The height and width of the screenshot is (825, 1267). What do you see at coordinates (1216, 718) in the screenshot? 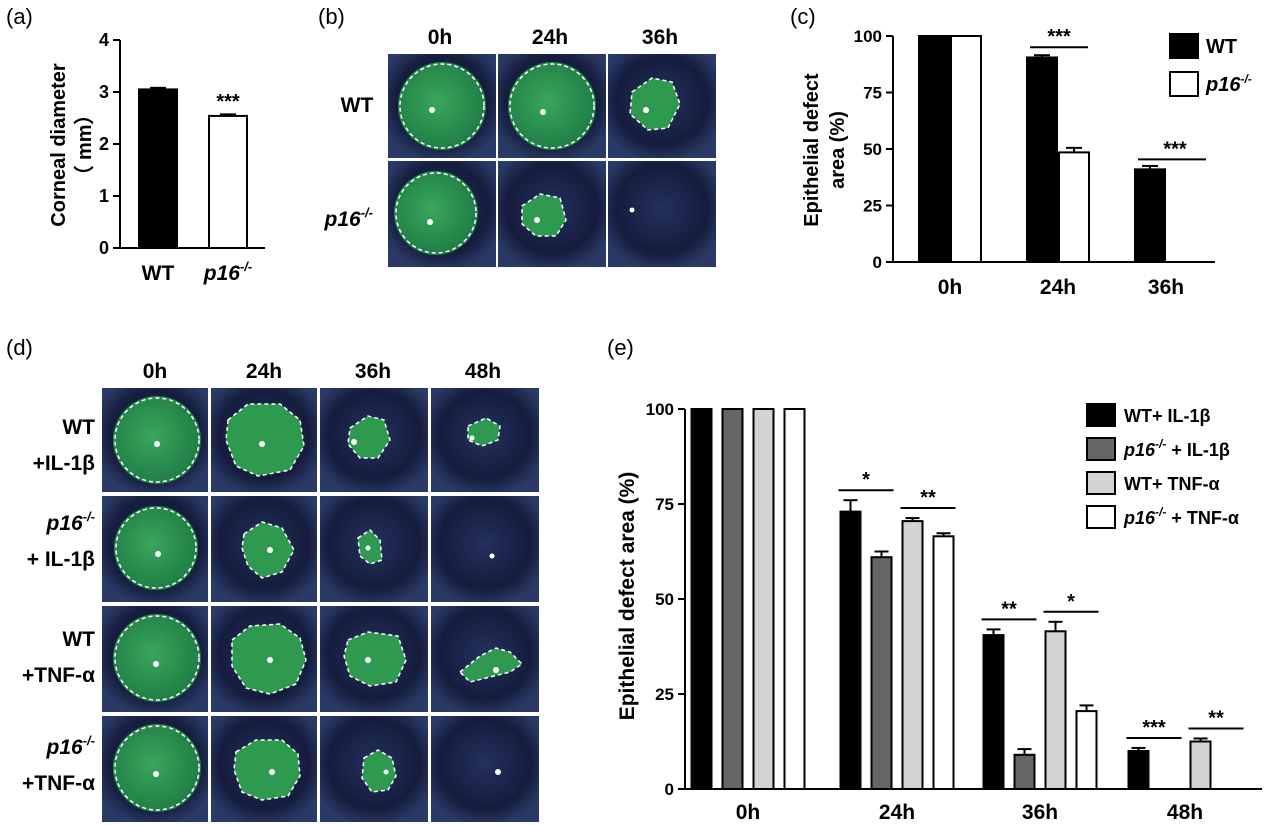
I see `e-sig-text-5: **` at bounding box center [1216, 718].